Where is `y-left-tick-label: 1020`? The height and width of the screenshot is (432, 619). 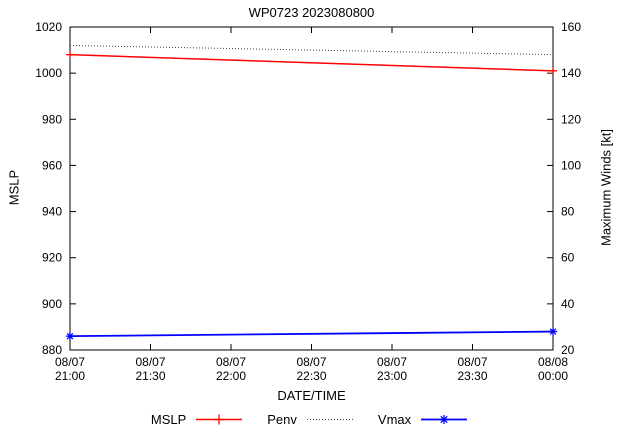
y-left-tick-label: 1020 is located at coordinates (48, 27).